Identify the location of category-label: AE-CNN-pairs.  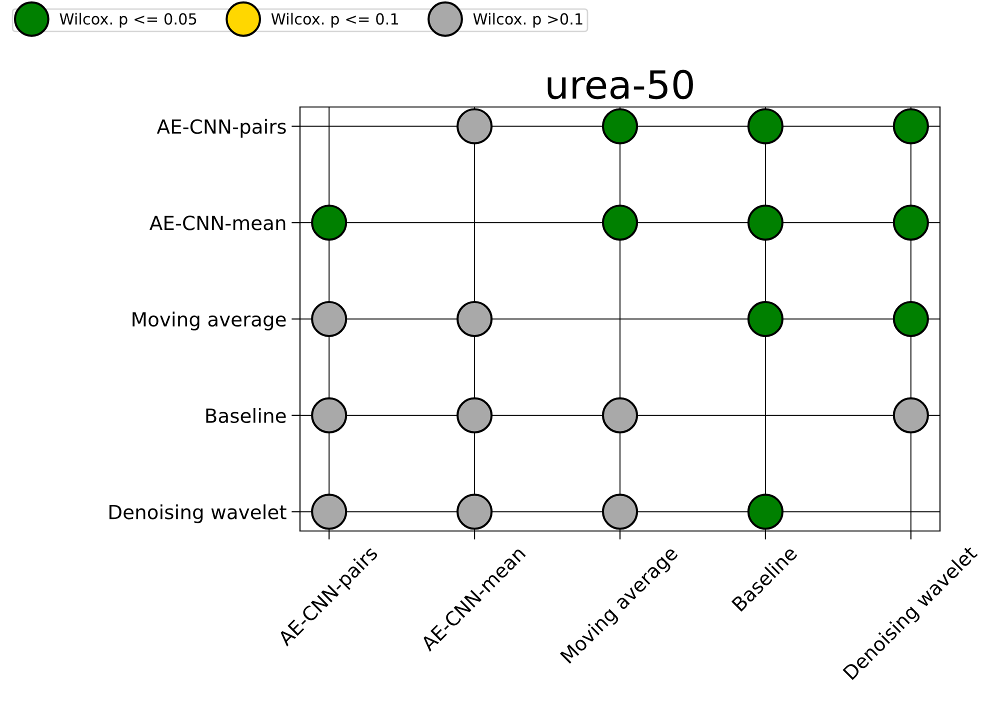
(221, 128).